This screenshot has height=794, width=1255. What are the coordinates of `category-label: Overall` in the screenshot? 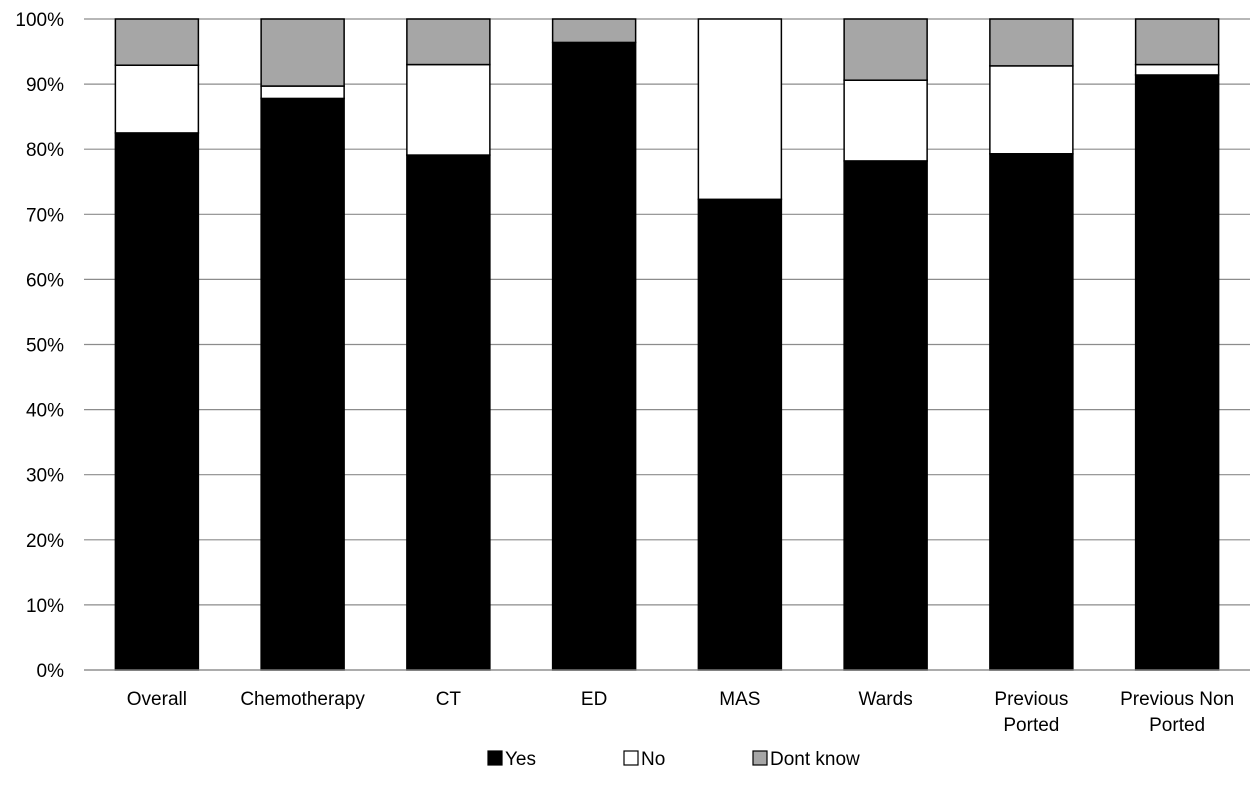 It's located at (157, 699).